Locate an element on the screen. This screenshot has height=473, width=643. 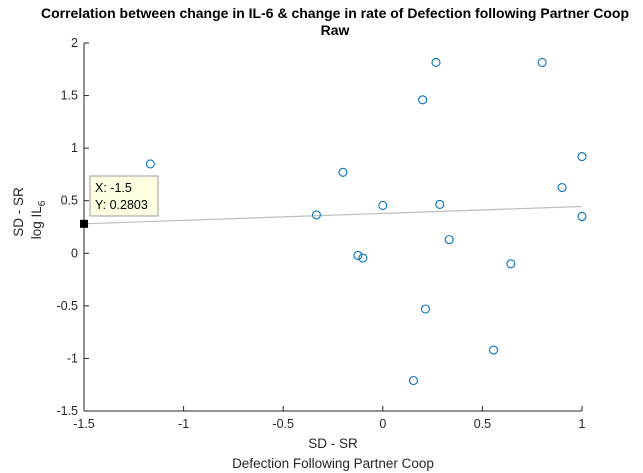
x-tick-label: 1 is located at coordinates (582, 424).